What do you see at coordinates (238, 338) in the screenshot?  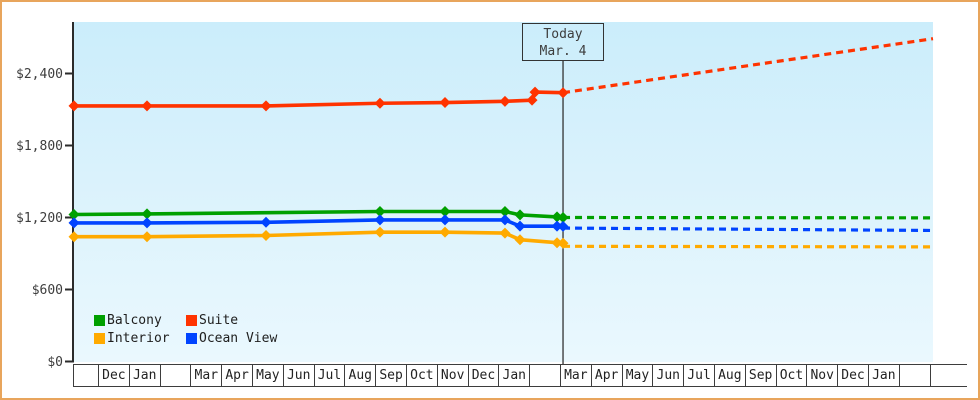 I see `legend-label: Ocean View` at bounding box center [238, 338].